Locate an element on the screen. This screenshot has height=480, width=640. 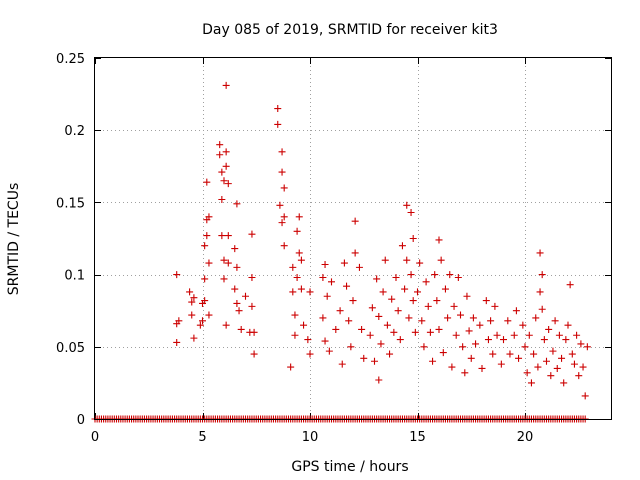
y-tick-label: 0.15 is located at coordinates (70, 203).